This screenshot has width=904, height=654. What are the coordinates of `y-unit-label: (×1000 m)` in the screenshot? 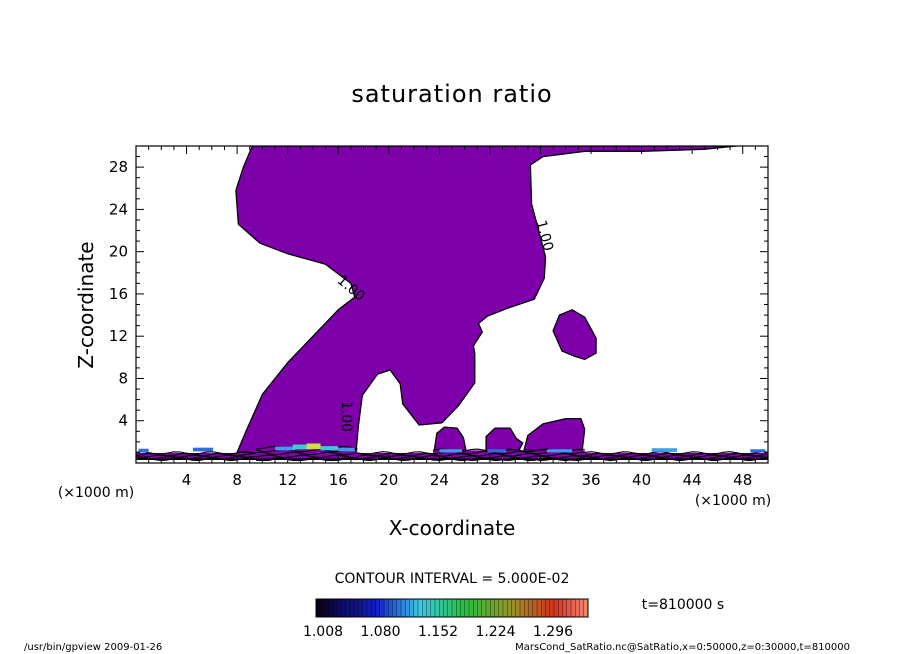 It's located at (96, 493).